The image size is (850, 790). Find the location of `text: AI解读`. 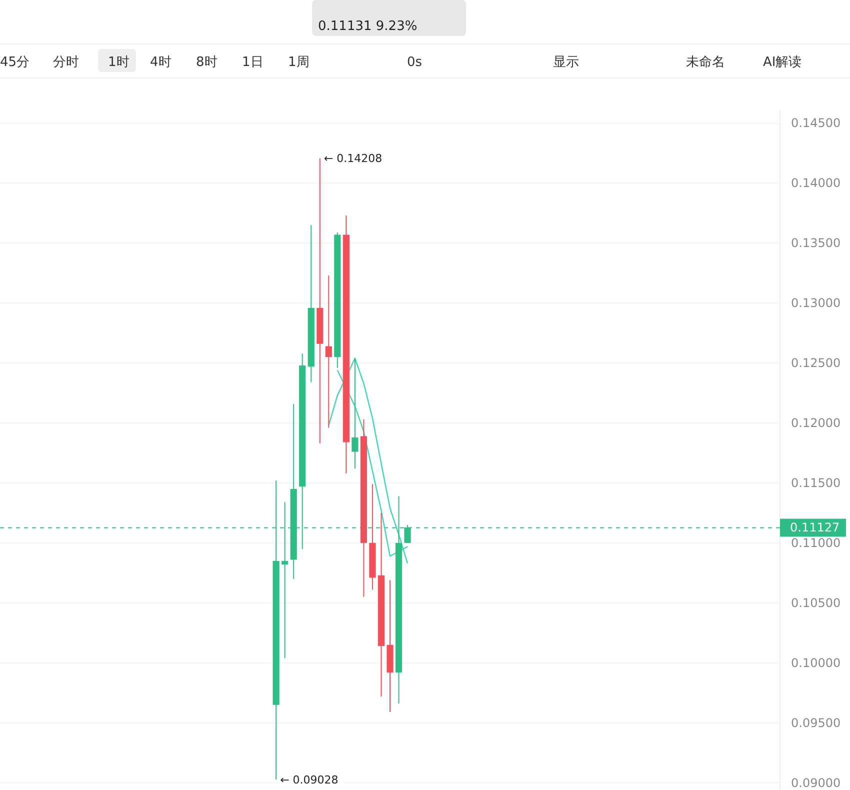

text: AI解读 is located at coordinates (782, 62).